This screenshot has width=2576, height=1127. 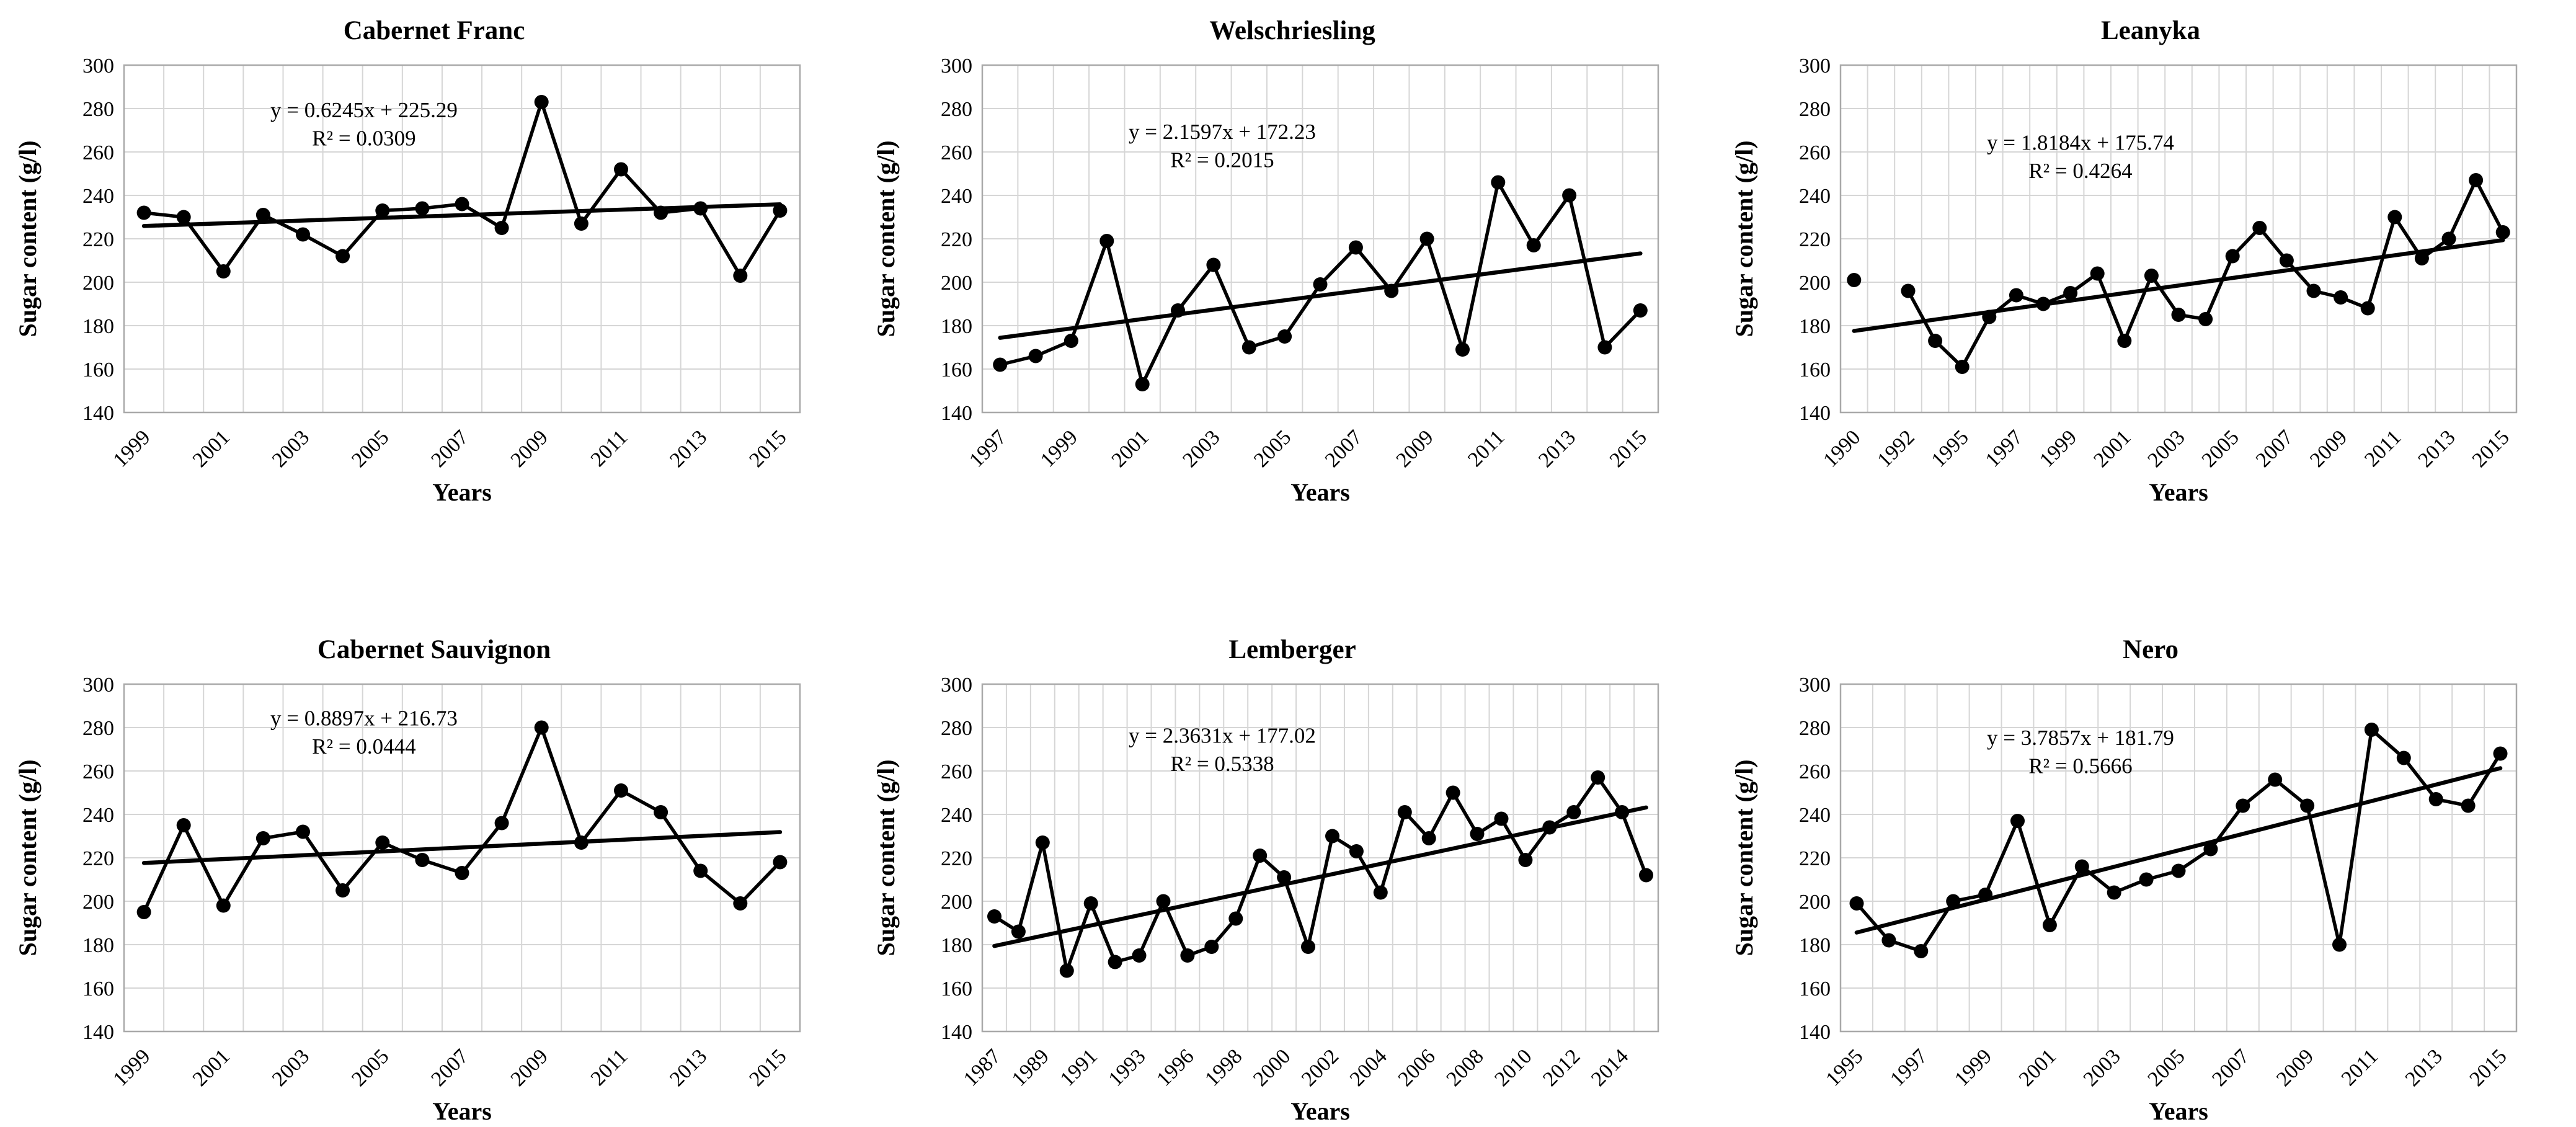 I want to click on x-axis-tick-label: 2010, so click(x=1513, y=1067).